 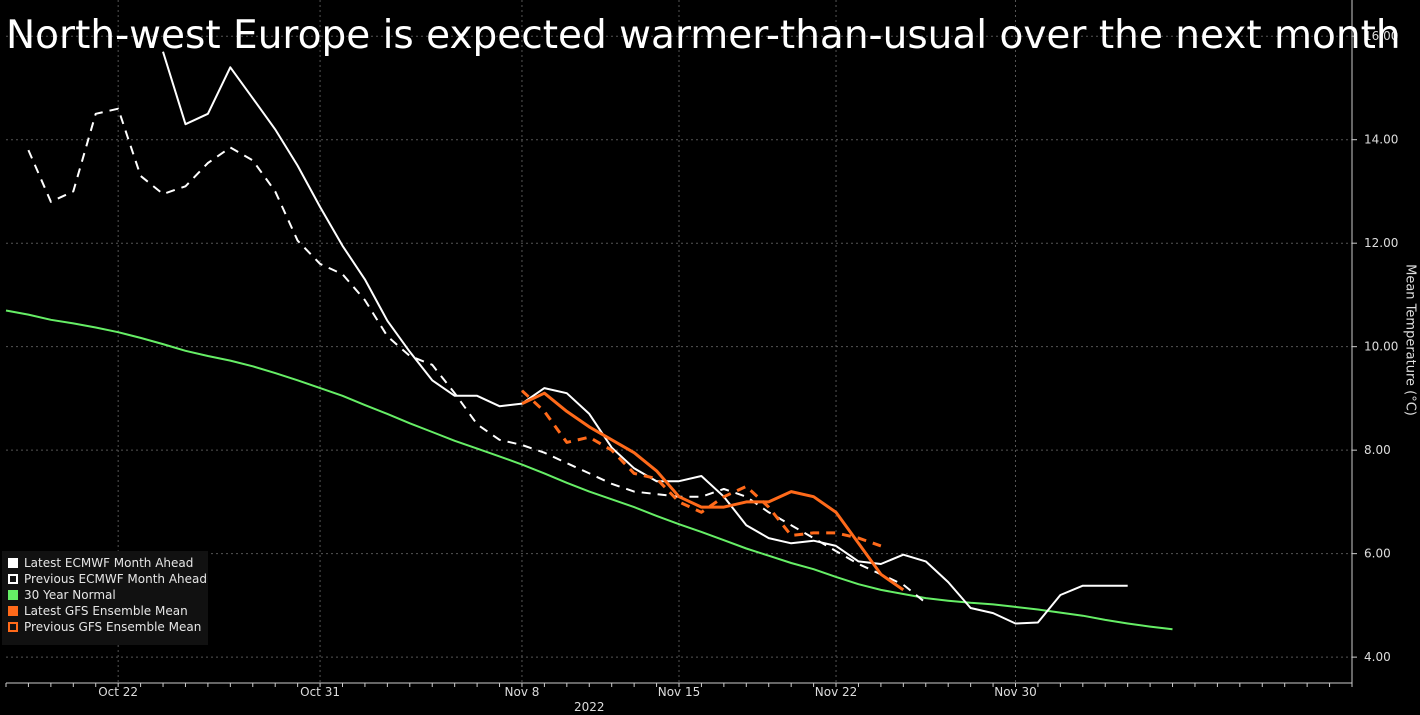 I want to click on legend-item: Previous GFS Ensemble Mean, so click(x=105, y=627).